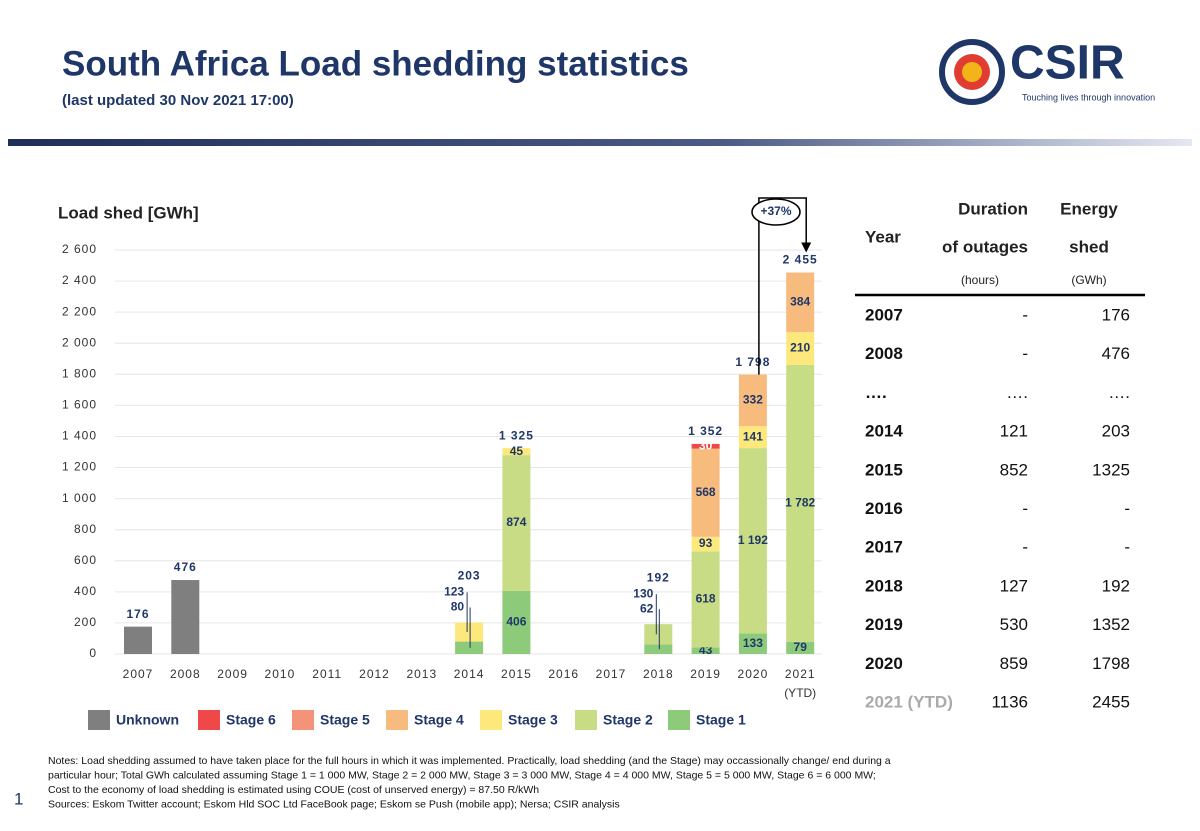 This screenshot has height=831, width=1200. What do you see at coordinates (147, 720) in the screenshot?
I see `legend-label: Unknown` at bounding box center [147, 720].